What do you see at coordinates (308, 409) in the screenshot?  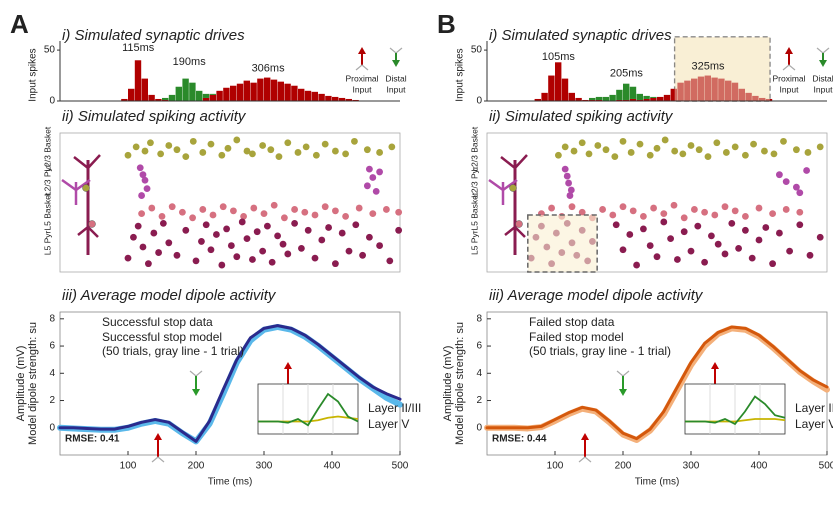 I see `inset-line` at bounding box center [308, 409].